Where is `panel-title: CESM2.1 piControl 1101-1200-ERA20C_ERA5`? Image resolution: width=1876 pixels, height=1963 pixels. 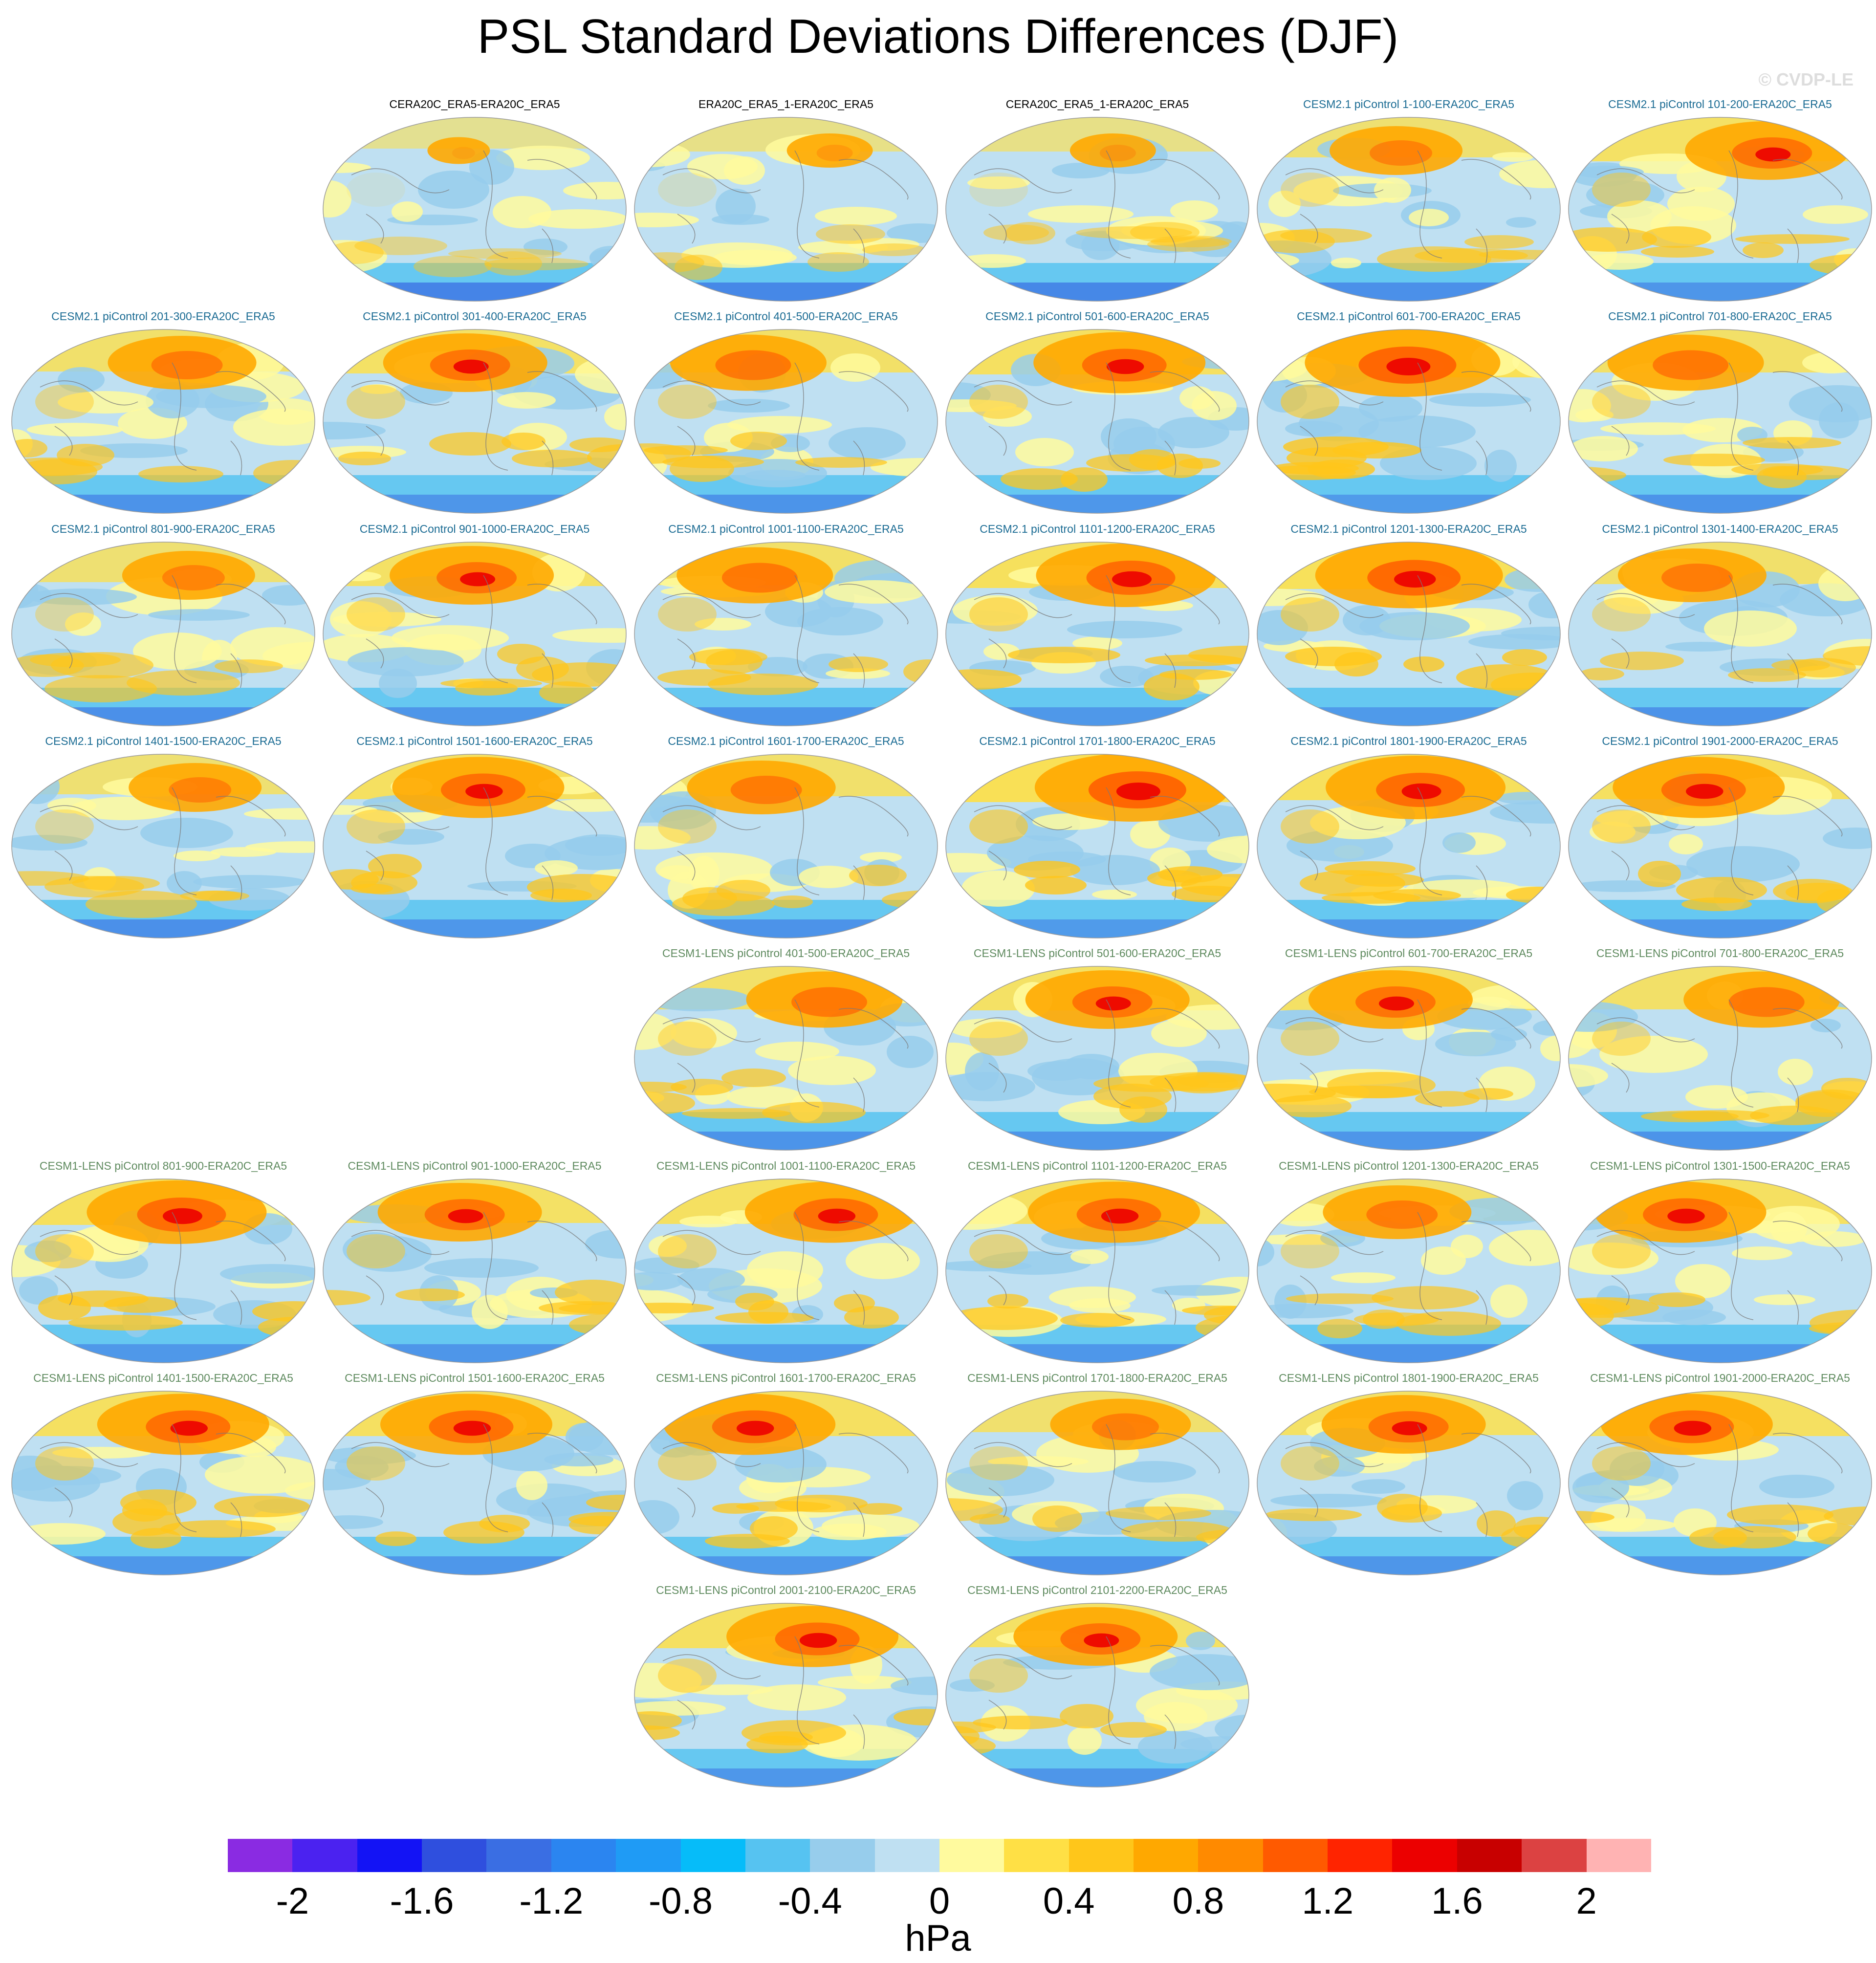
panel-title: CESM2.1 piControl 1101-1200-ERA20C_ERA5 is located at coordinates (1097, 529).